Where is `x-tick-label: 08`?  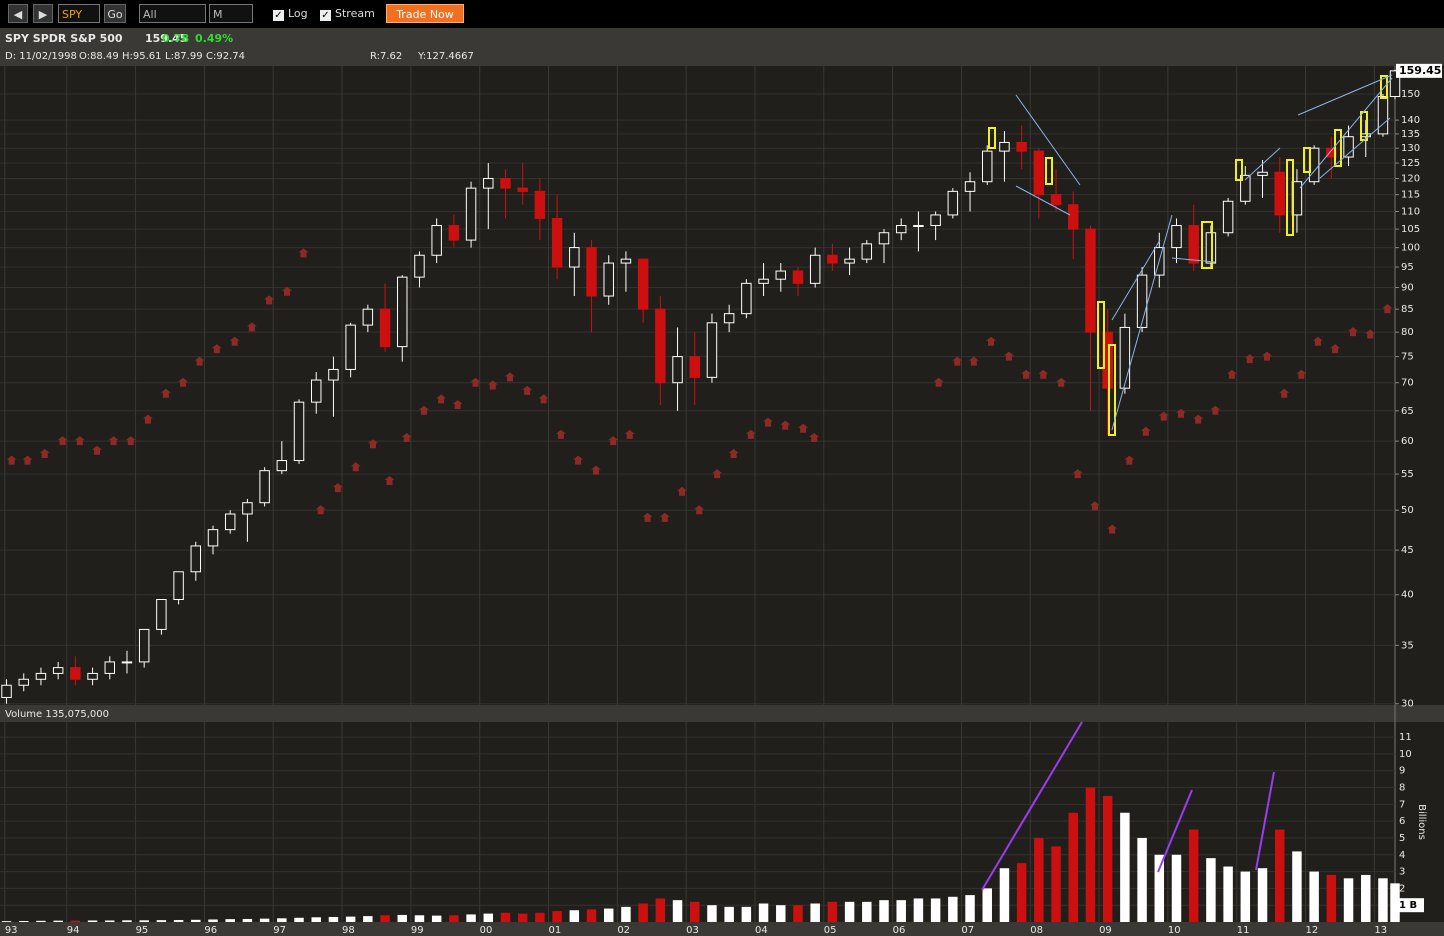 x-tick-label: 08 is located at coordinates (1036, 930).